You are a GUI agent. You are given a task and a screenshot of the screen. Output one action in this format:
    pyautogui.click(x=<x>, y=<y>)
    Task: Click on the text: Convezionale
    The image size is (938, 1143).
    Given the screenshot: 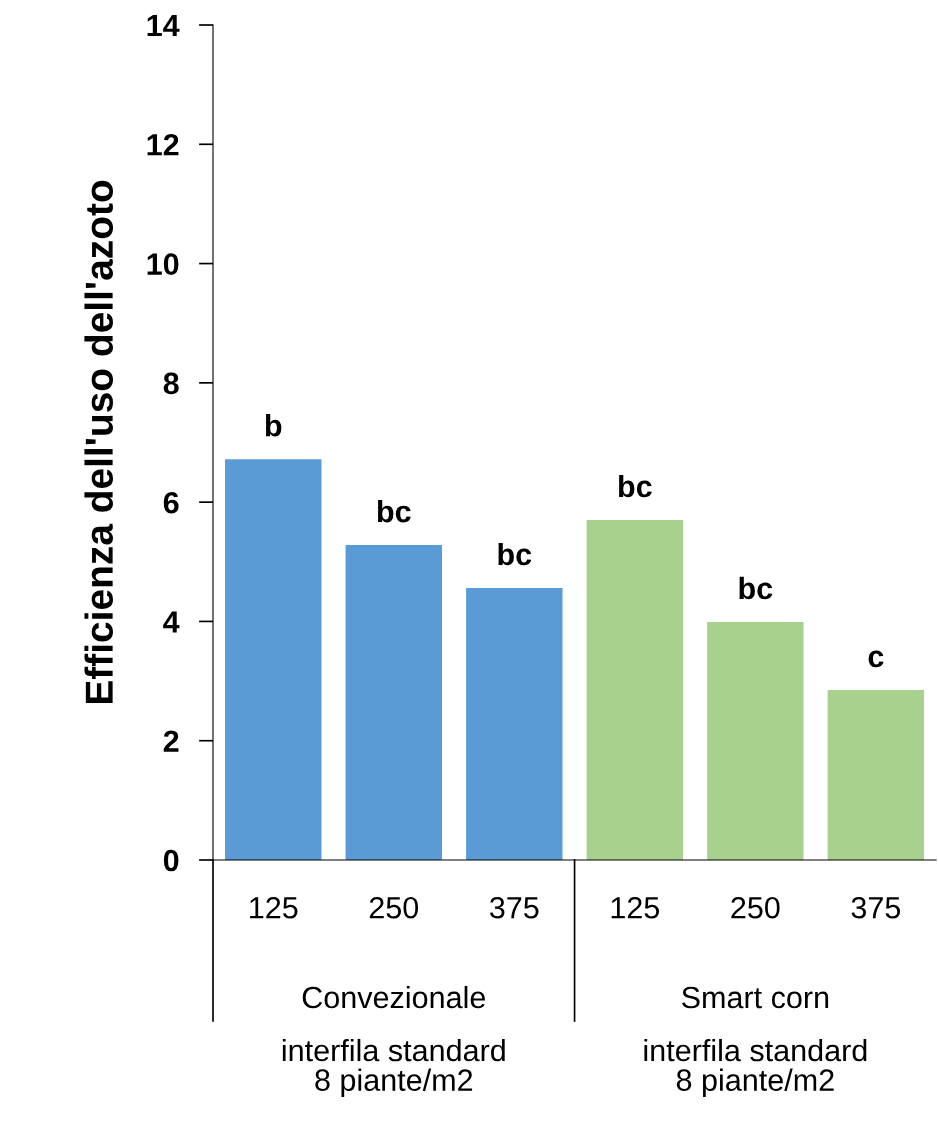 What is the action you would take?
    pyautogui.click(x=394, y=997)
    